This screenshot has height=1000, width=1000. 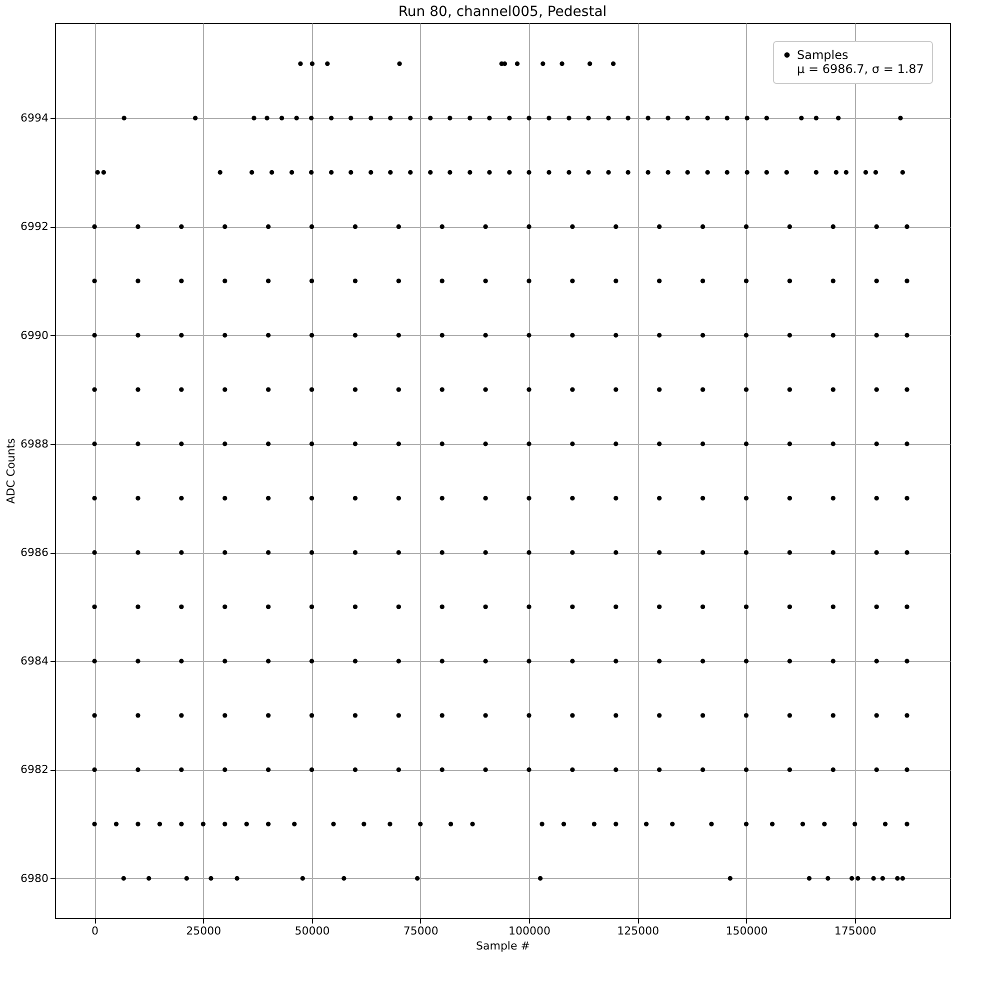 I want to click on x-tick-label: 50000, so click(x=312, y=931).